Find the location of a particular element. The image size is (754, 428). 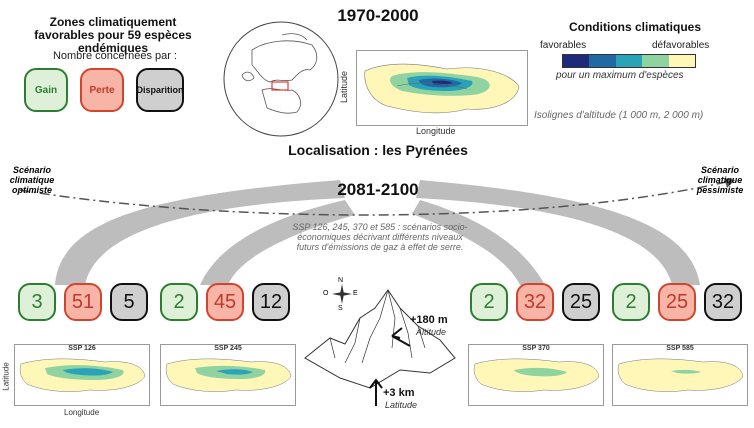

scenario-arc-arrowhead is located at coordinates (729, 183).